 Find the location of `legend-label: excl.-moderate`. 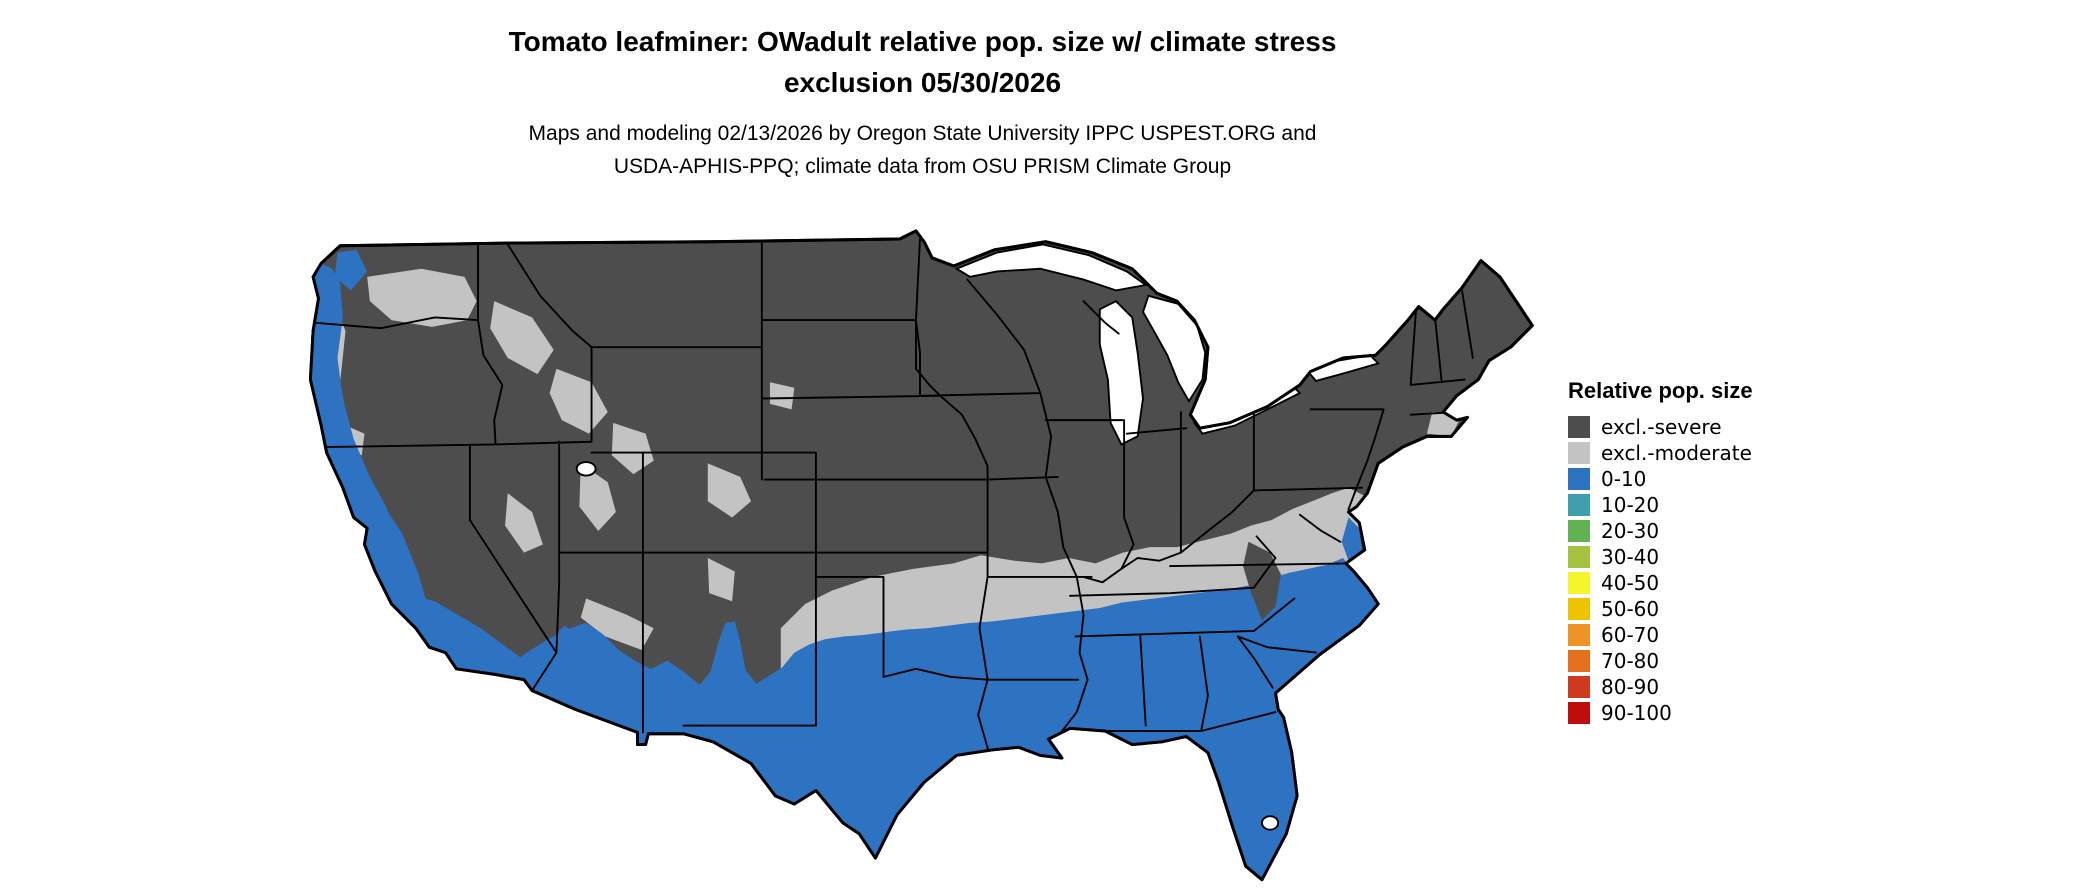

legend-label: excl.-moderate is located at coordinates (1676, 453).